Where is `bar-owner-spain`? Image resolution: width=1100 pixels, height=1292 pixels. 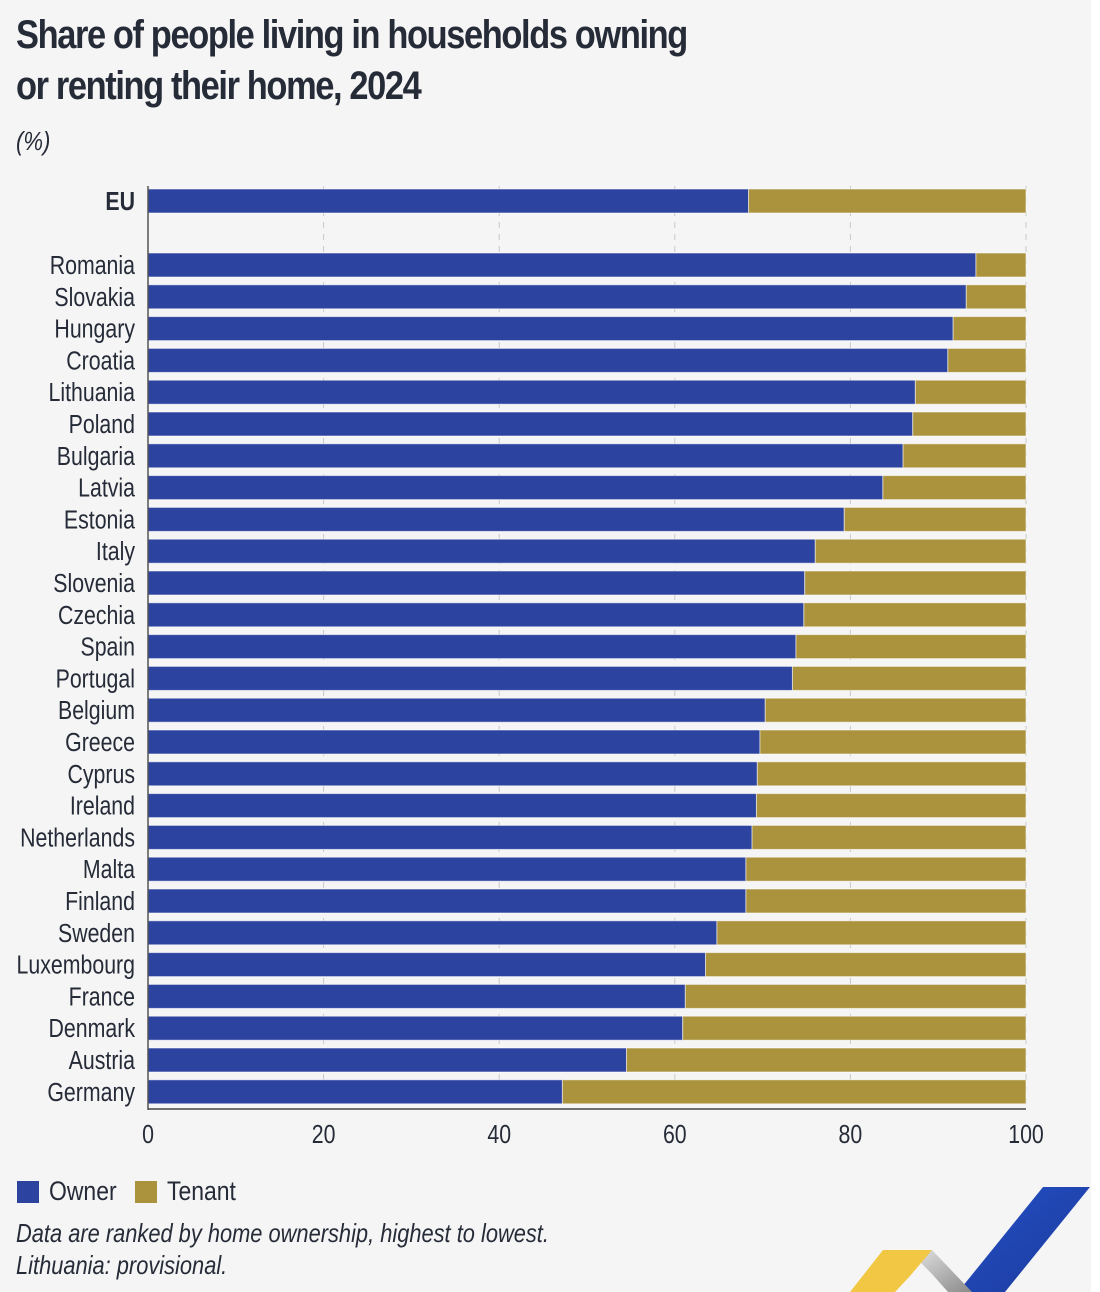 bar-owner-spain is located at coordinates (472, 647).